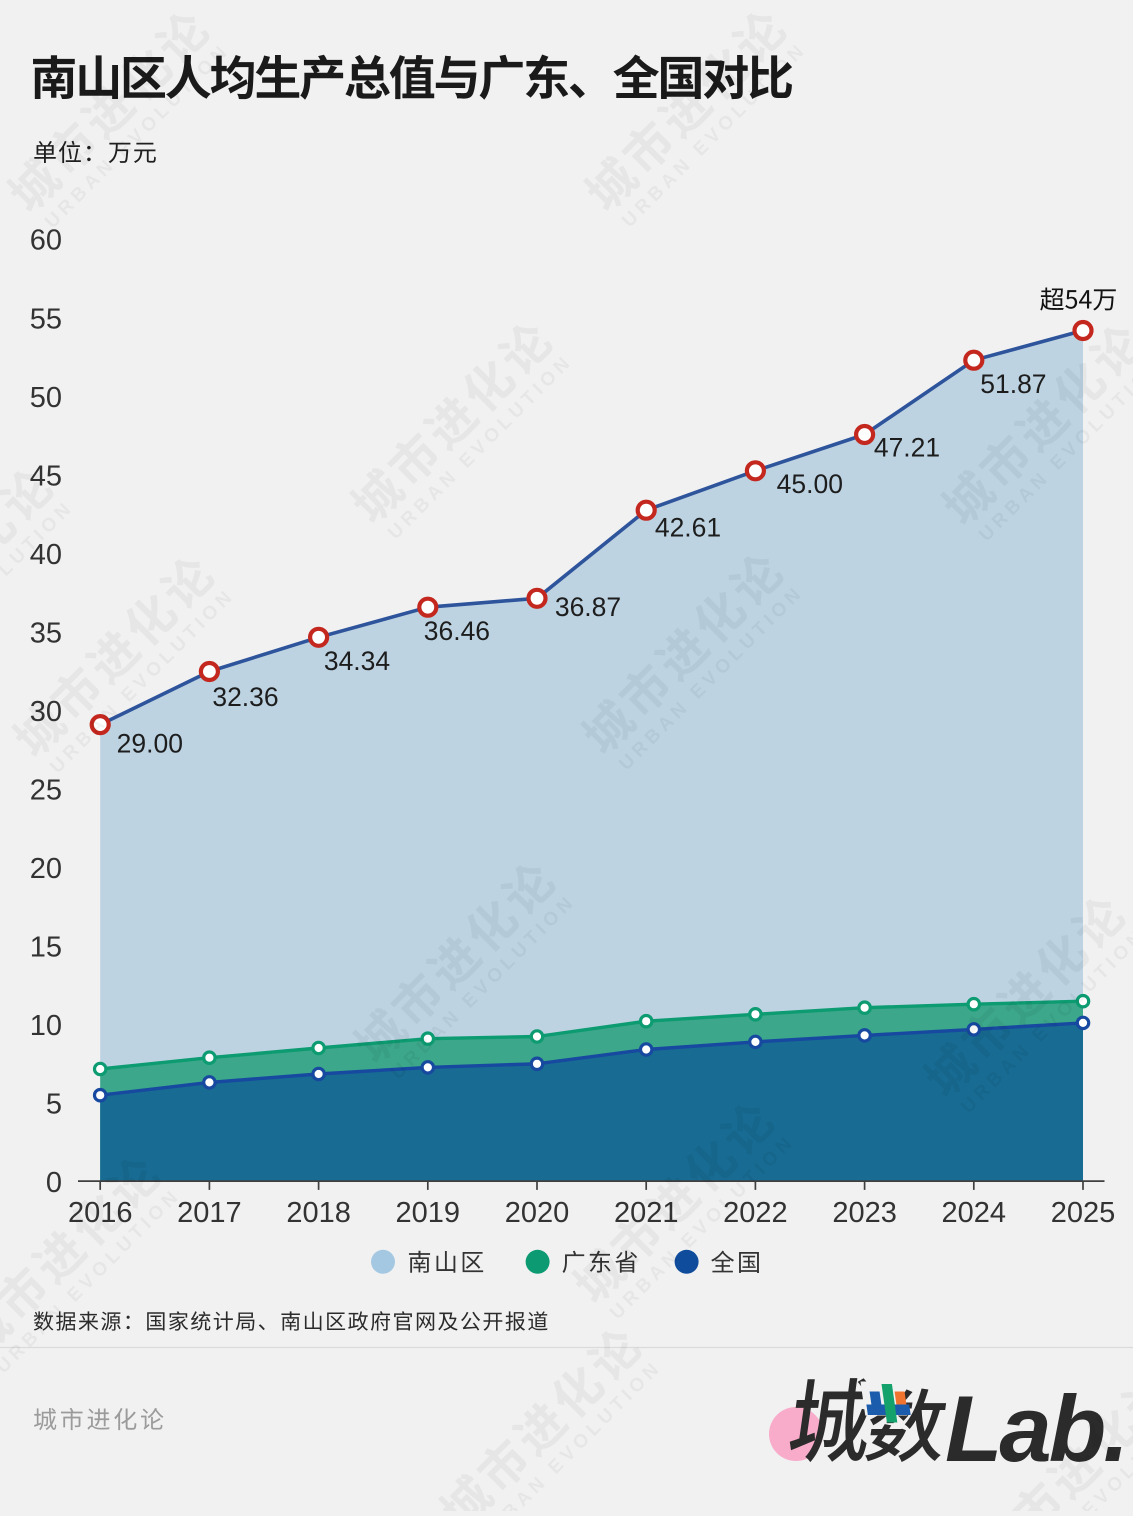  Describe the element at coordinates (46, 319) in the screenshot. I see `svg-text: 55` at that location.